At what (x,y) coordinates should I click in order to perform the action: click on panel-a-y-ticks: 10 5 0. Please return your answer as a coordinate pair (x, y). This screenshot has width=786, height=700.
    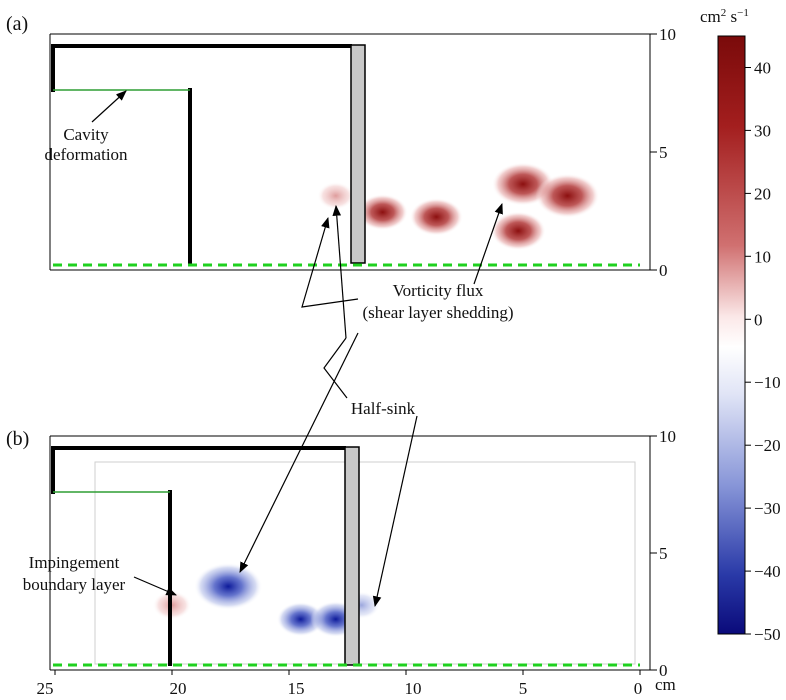
    Looking at the image, I should click on (663, 152).